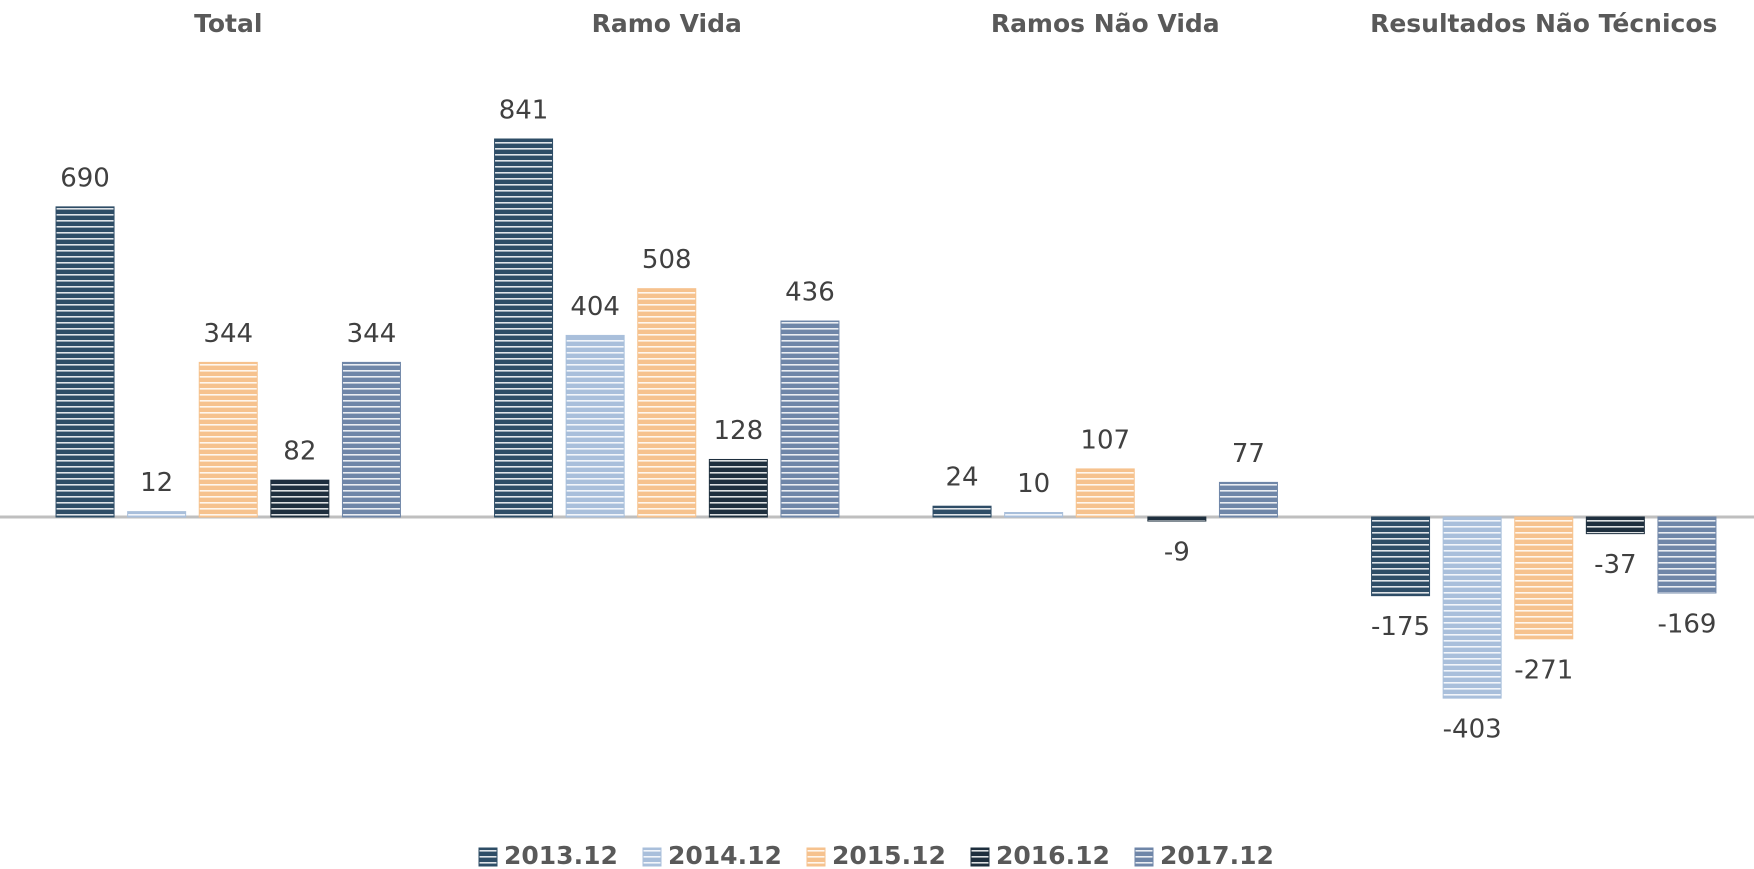 The image size is (1754, 869). I want to click on legend-label: 2013.12, so click(561, 855).